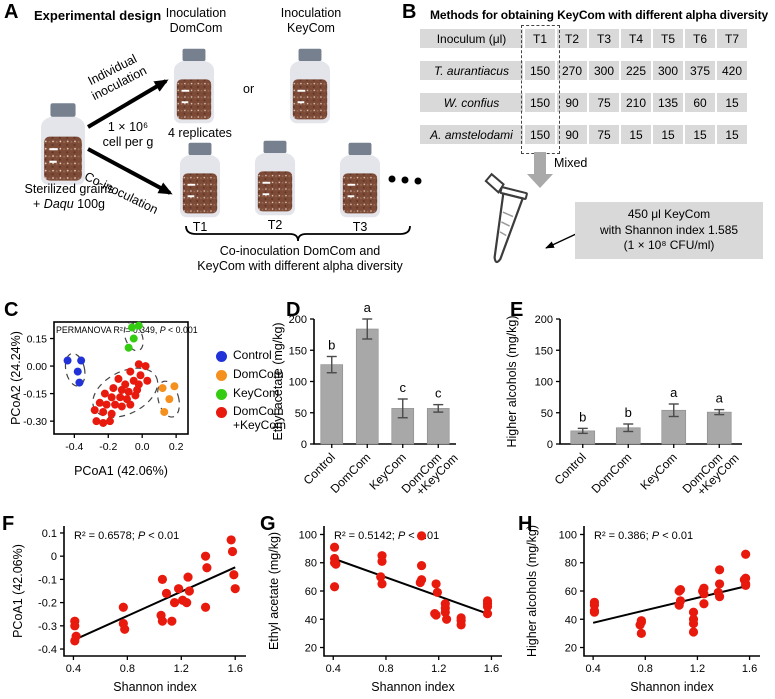 The height and width of the screenshot is (699, 775). What do you see at coordinates (333, 669) in the screenshot?
I see `svg-text: 0.4` at bounding box center [333, 669].